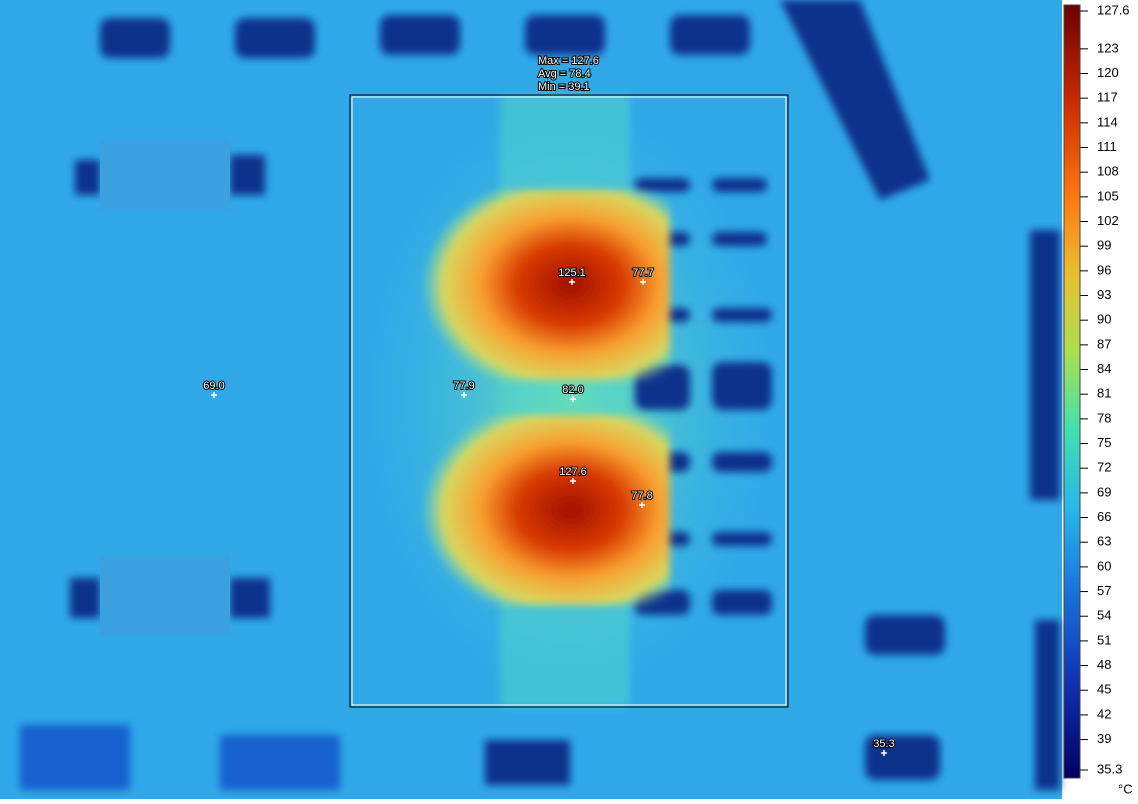 This screenshot has height=804, width=1138. What do you see at coordinates (1108, 195) in the screenshot?
I see `colorbar-tick-label: 105` at bounding box center [1108, 195].